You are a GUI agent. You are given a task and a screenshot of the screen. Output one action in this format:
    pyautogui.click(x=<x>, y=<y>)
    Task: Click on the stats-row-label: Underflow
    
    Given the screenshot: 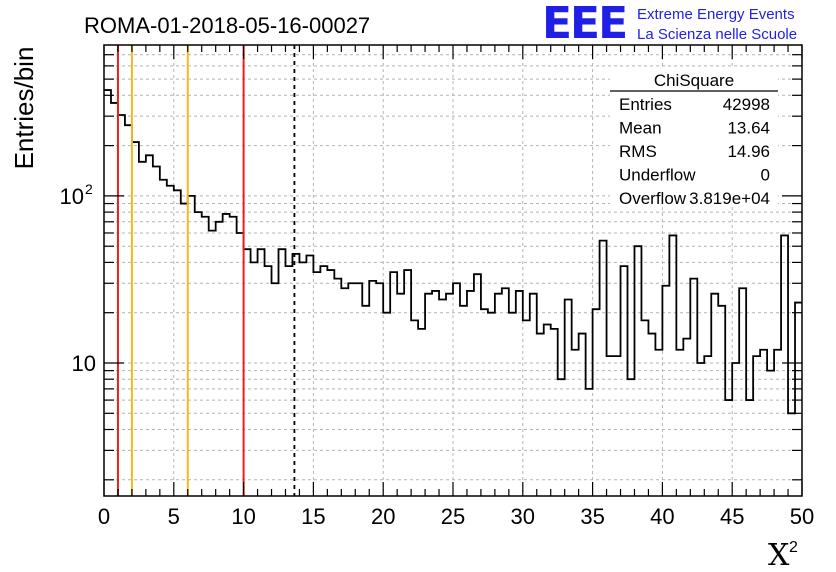 What is the action you would take?
    pyautogui.click(x=657, y=175)
    